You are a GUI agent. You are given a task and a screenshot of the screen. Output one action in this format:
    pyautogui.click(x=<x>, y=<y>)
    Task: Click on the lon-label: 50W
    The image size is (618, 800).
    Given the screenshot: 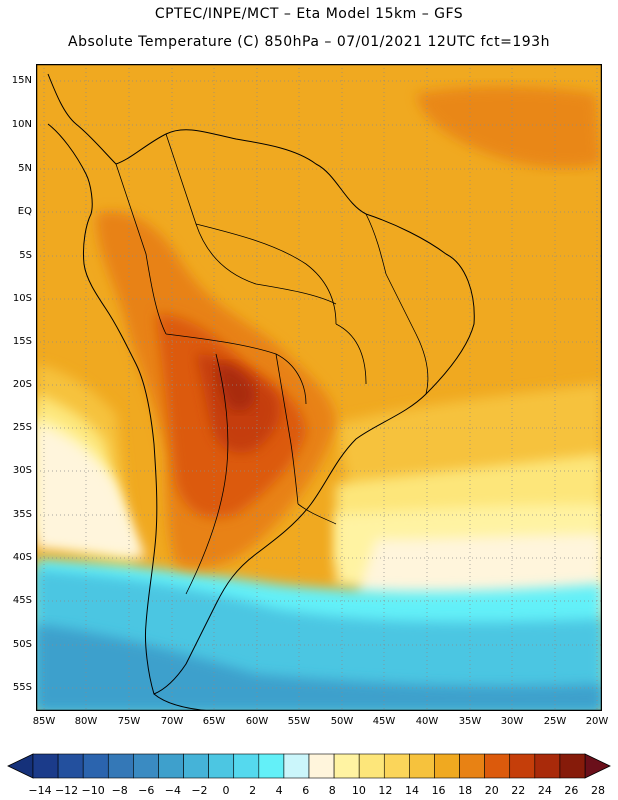 What is the action you would take?
    pyautogui.click(x=342, y=721)
    